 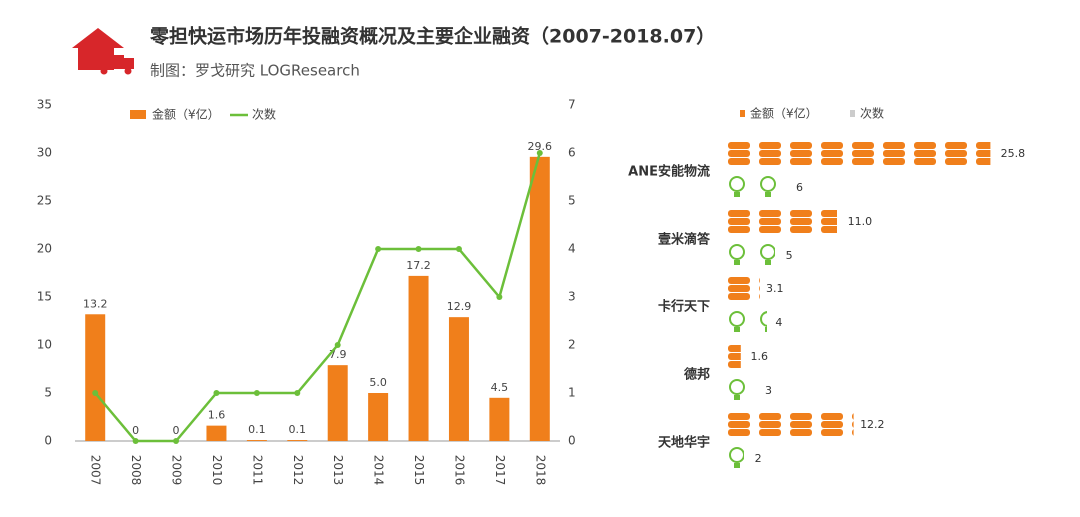 What do you see at coordinates (572, 105) in the screenshot?
I see `y2-tick-label: 7` at bounding box center [572, 105].